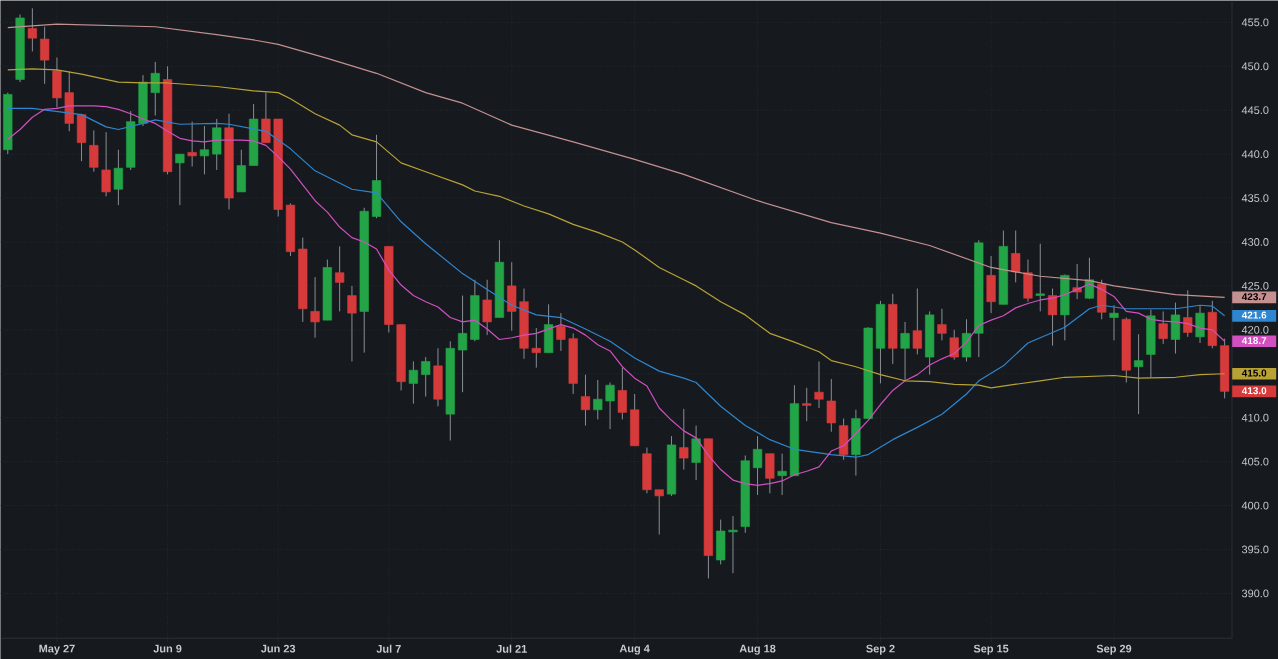 This screenshot has width=1278, height=659. Describe the element at coordinates (1254, 315) in the screenshot. I see `data-label: 421.6` at that location.